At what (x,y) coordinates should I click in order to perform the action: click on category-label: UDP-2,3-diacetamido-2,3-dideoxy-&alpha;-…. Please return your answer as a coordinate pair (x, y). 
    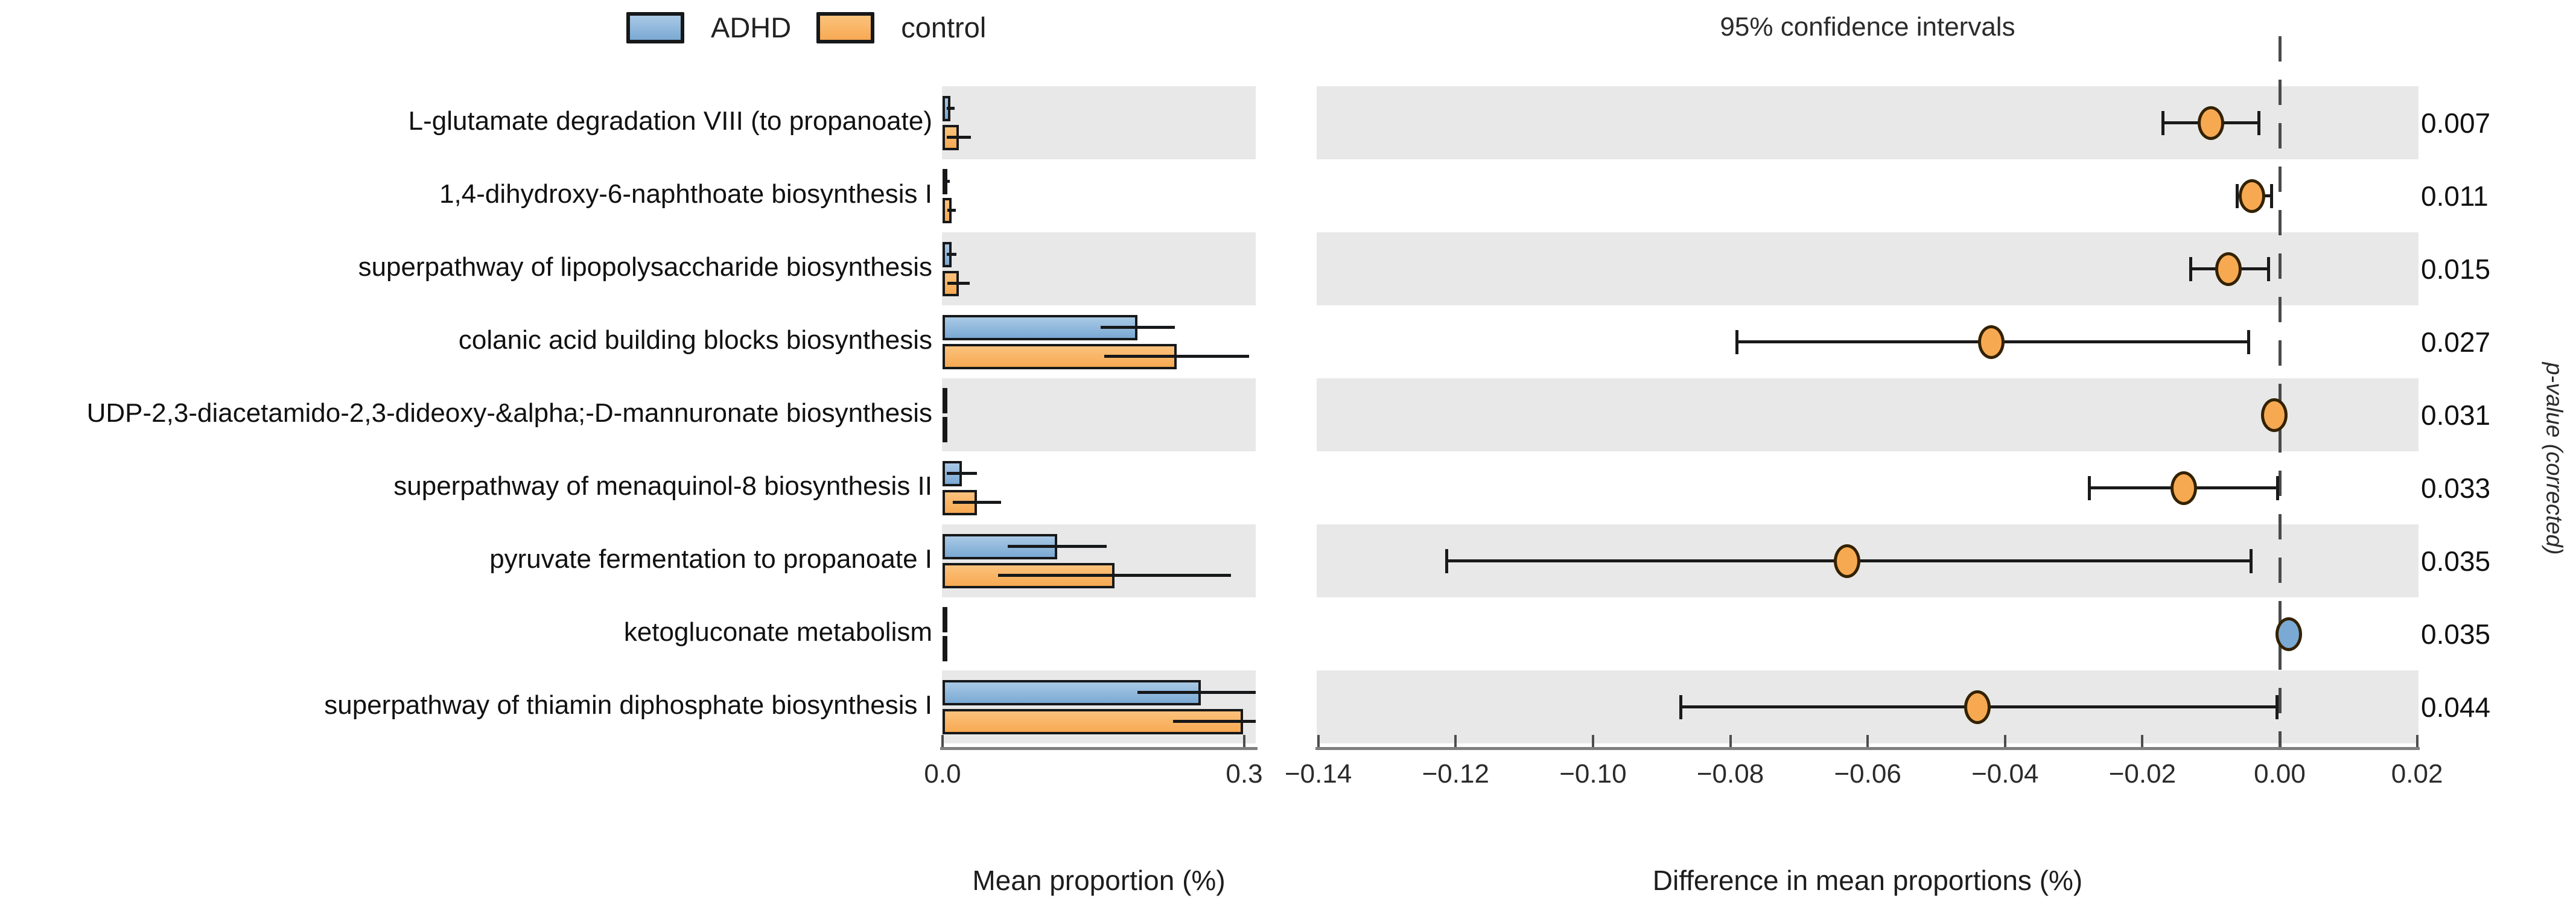
    Looking at the image, I should click on (509, 413).